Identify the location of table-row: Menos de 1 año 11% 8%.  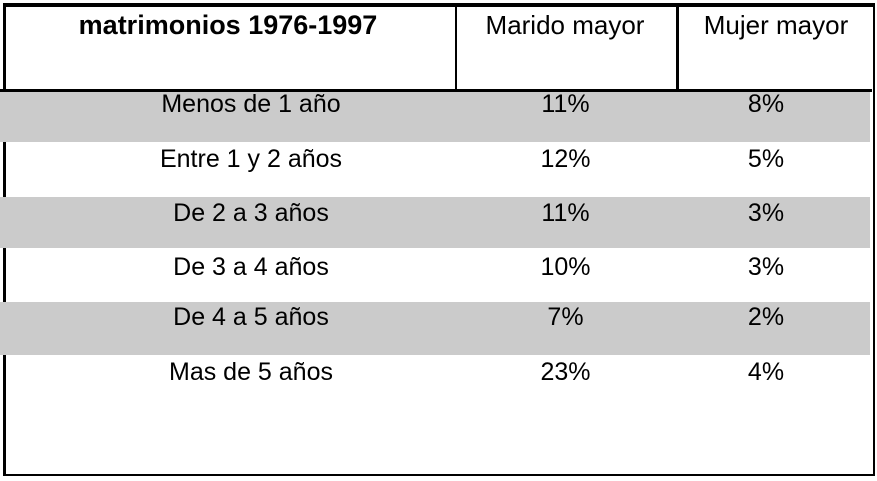
(438, 117).